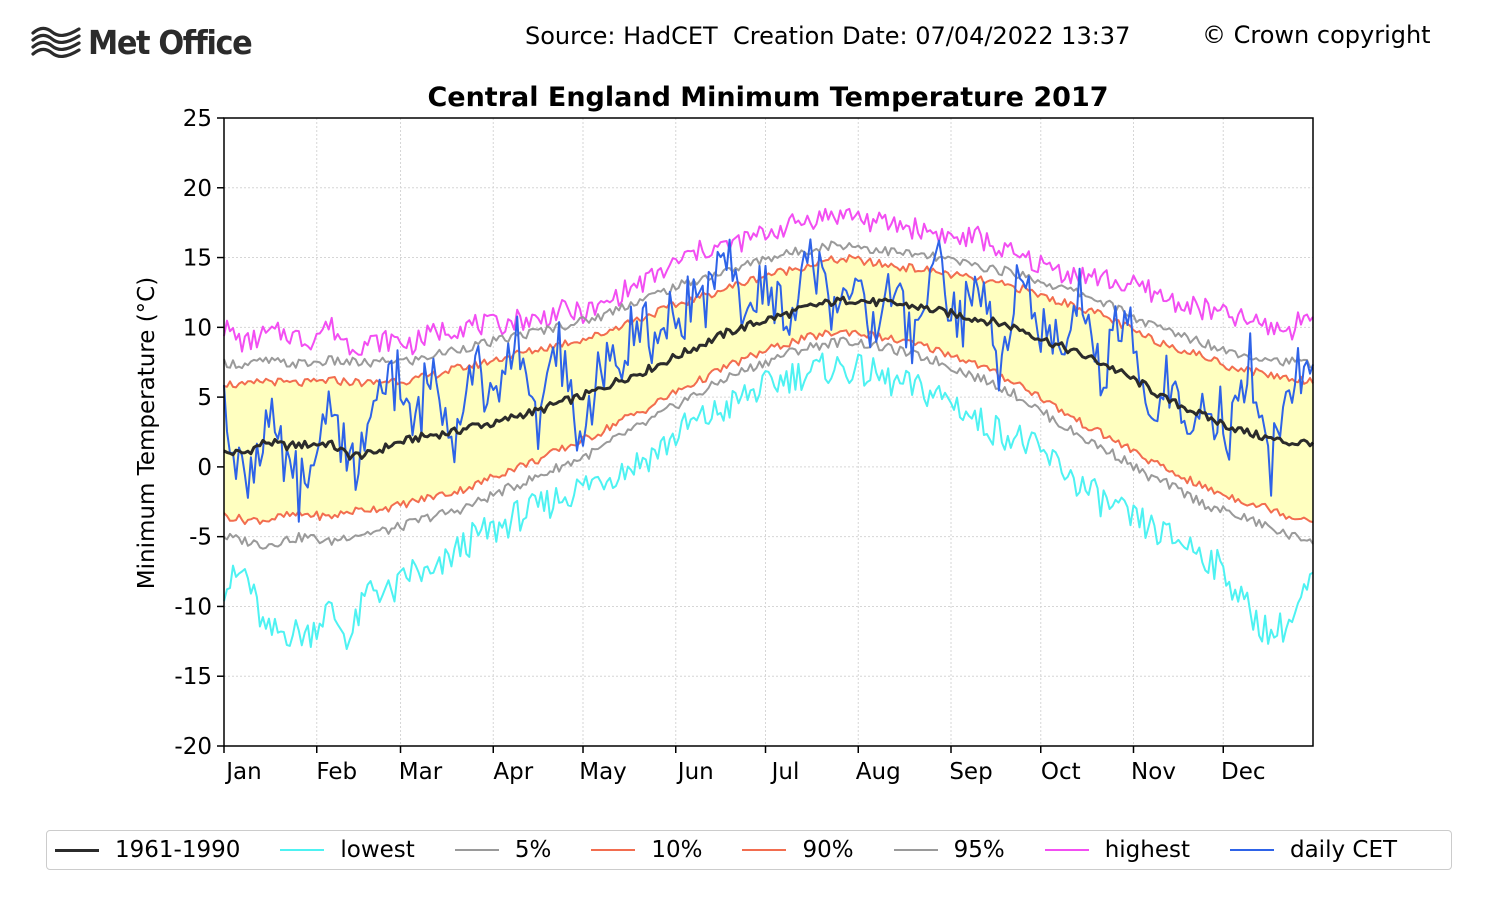 The height and width of the screenshot is (900, 1500). Describe the element at coordinates (949, 850) in the screenshot. I see `legend-item: 95%` at that location.